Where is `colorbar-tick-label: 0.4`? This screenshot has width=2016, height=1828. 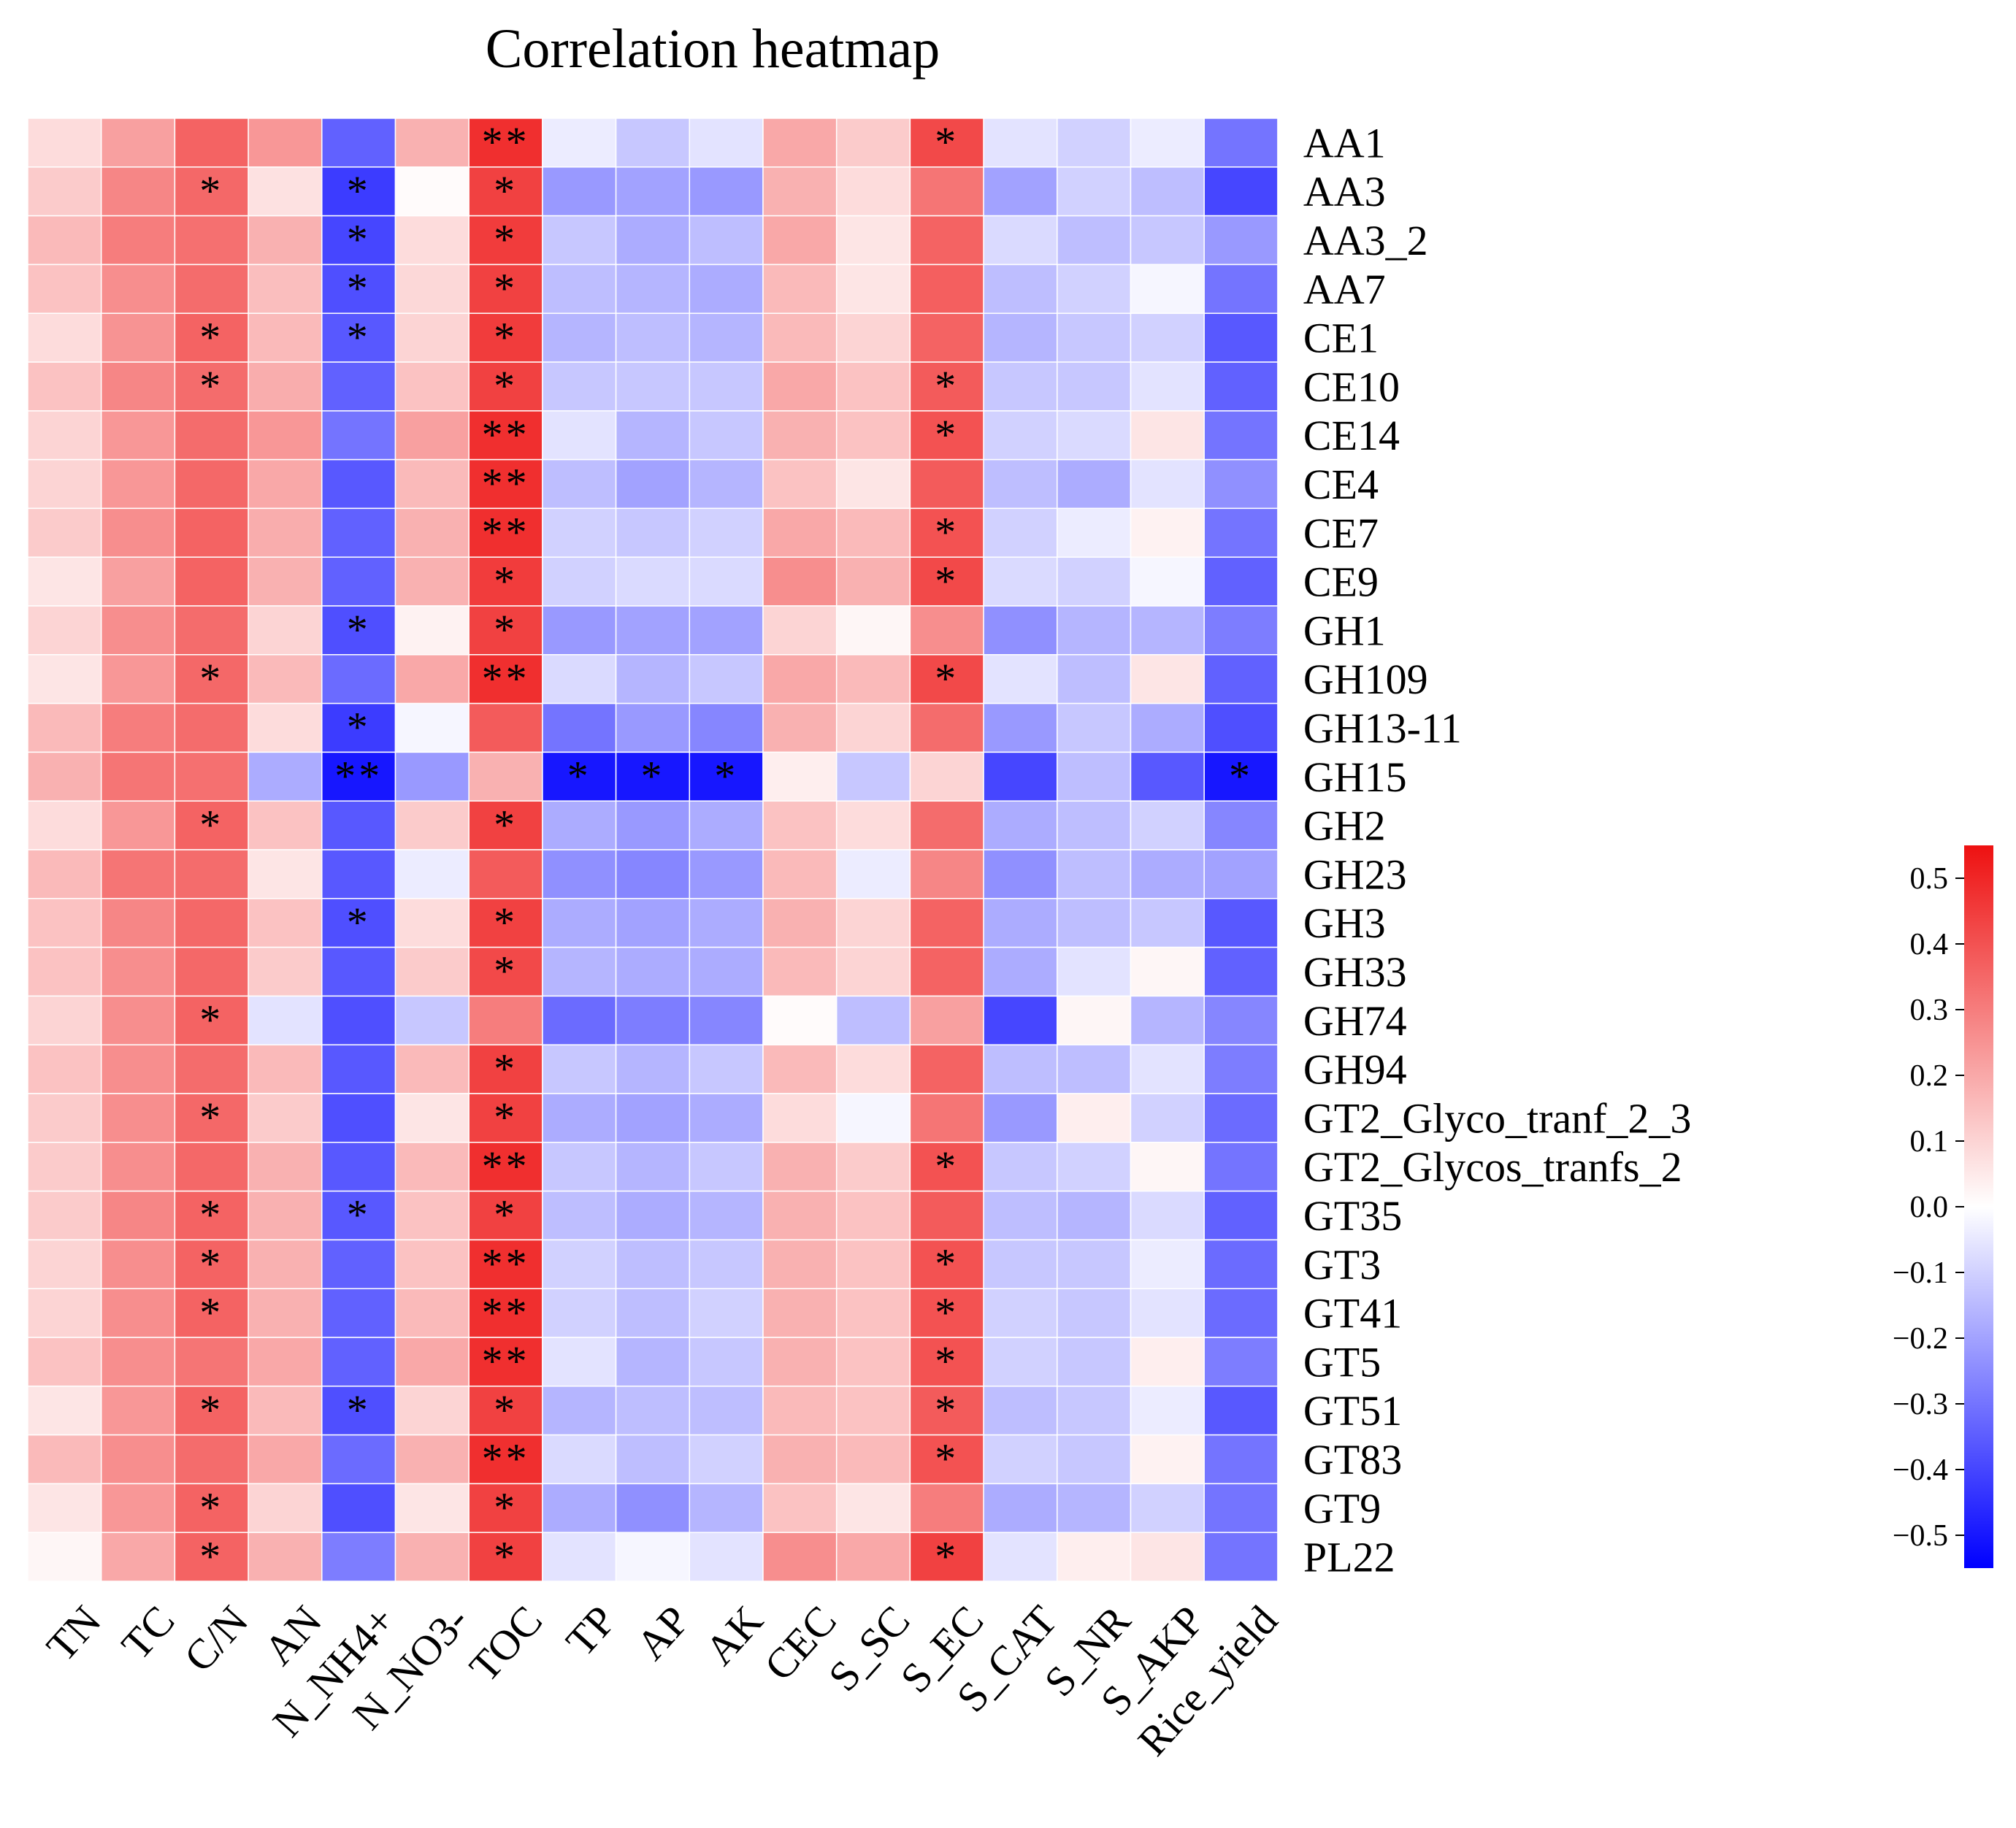 colorbar-tick-label: 0.4 is located at coordinates (1929, 944).